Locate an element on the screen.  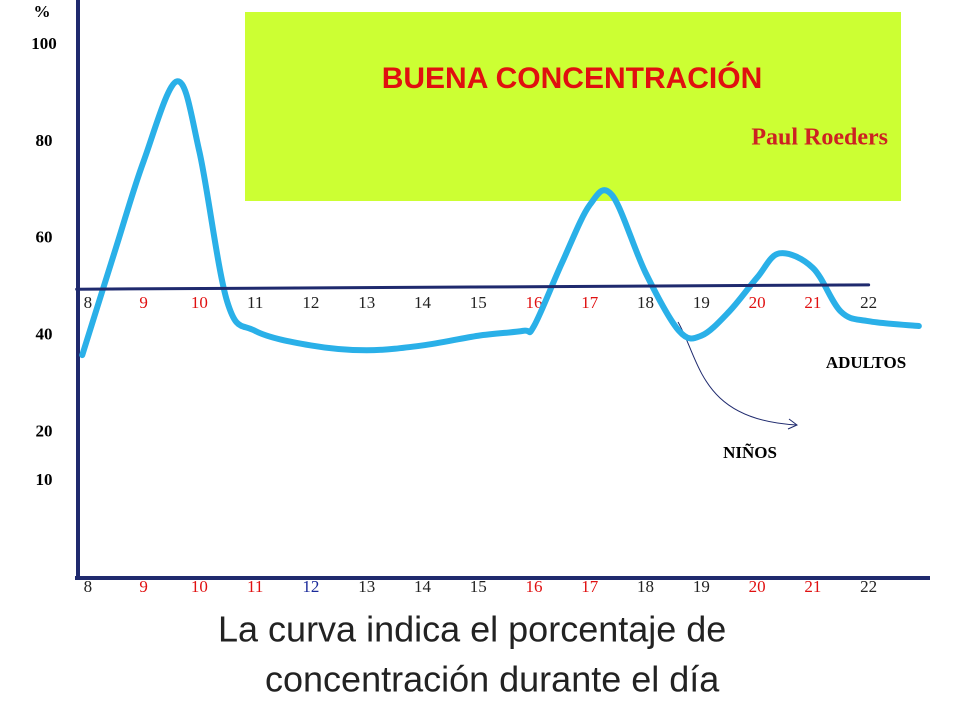
legend-label: NIÑOS is located at coordinates (750, 452).